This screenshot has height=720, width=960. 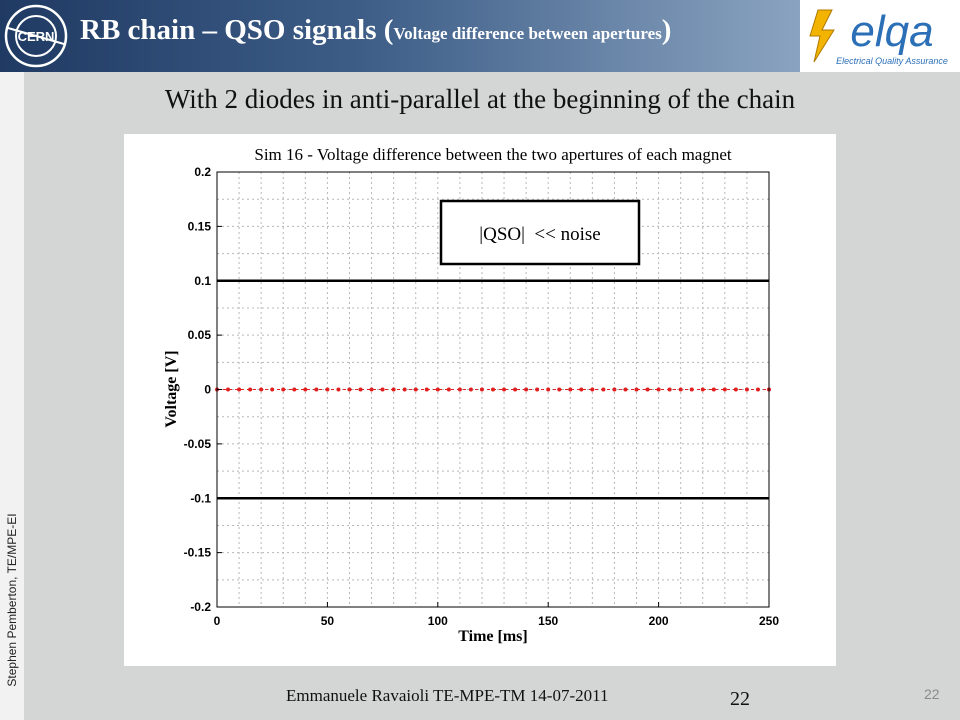 I want to click on annotation-box: |QSO| << noise, so click(x=540, y=232).